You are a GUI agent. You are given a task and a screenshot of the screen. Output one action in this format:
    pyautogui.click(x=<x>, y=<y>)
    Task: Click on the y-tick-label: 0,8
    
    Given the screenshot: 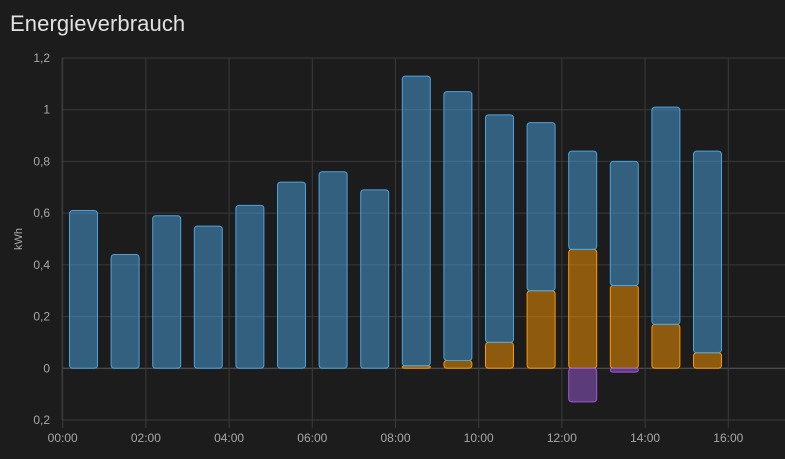 What is the action you would take?
    pyautogui.click(x=41, y=161)
    